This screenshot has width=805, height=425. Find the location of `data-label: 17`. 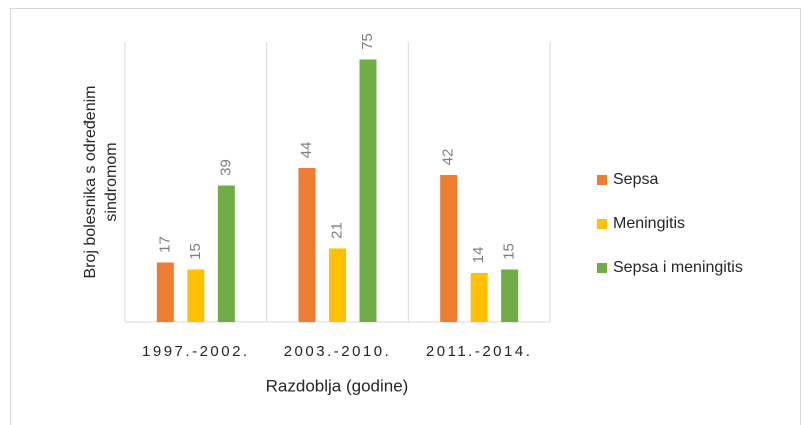

data-label: 17 is located at coordinates (164, 244).